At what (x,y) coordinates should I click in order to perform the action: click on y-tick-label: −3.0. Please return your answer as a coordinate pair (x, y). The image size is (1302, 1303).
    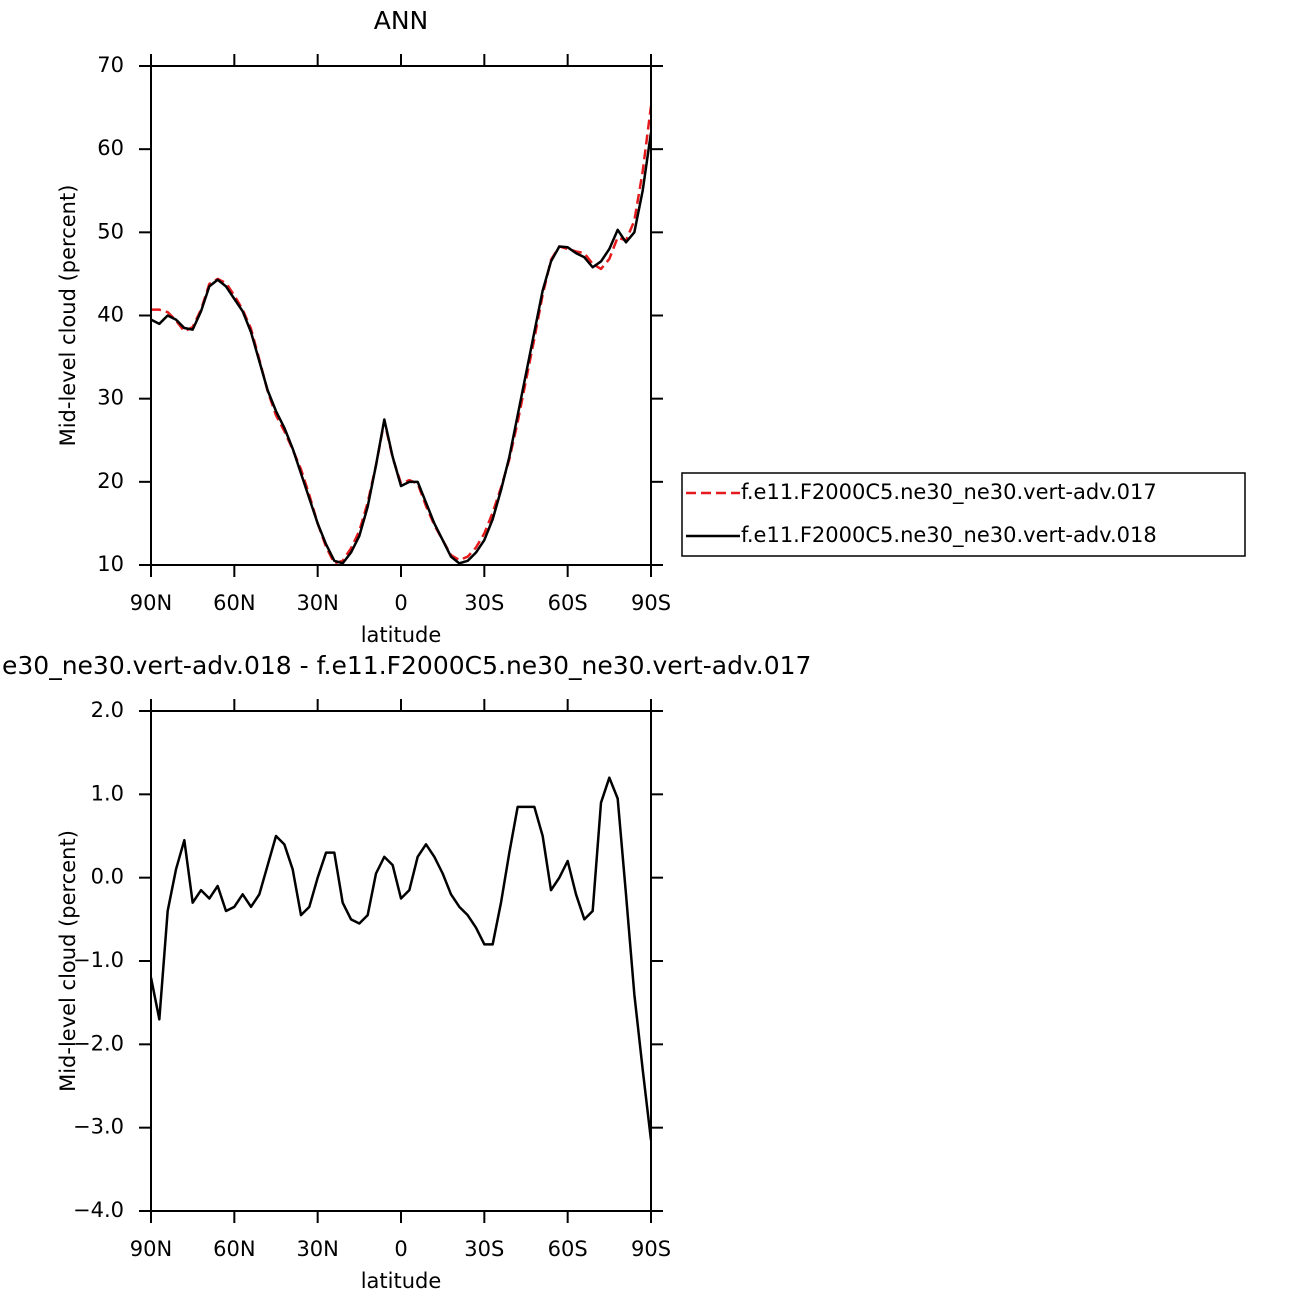
    Looking at the image, I should click on (98, 1127).